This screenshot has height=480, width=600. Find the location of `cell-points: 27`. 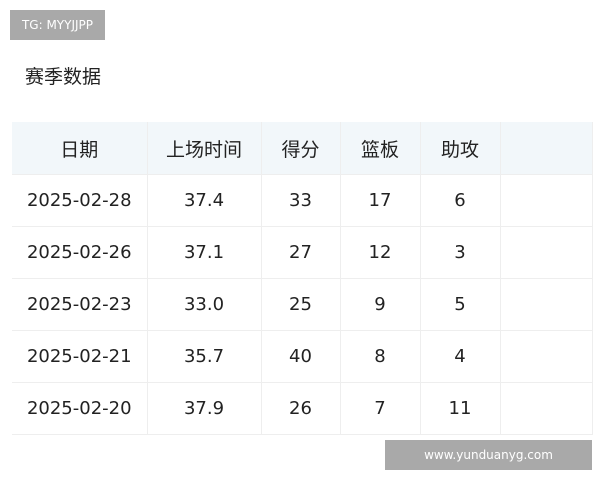

cell-points: 27 is located at coordinates (301, 252).